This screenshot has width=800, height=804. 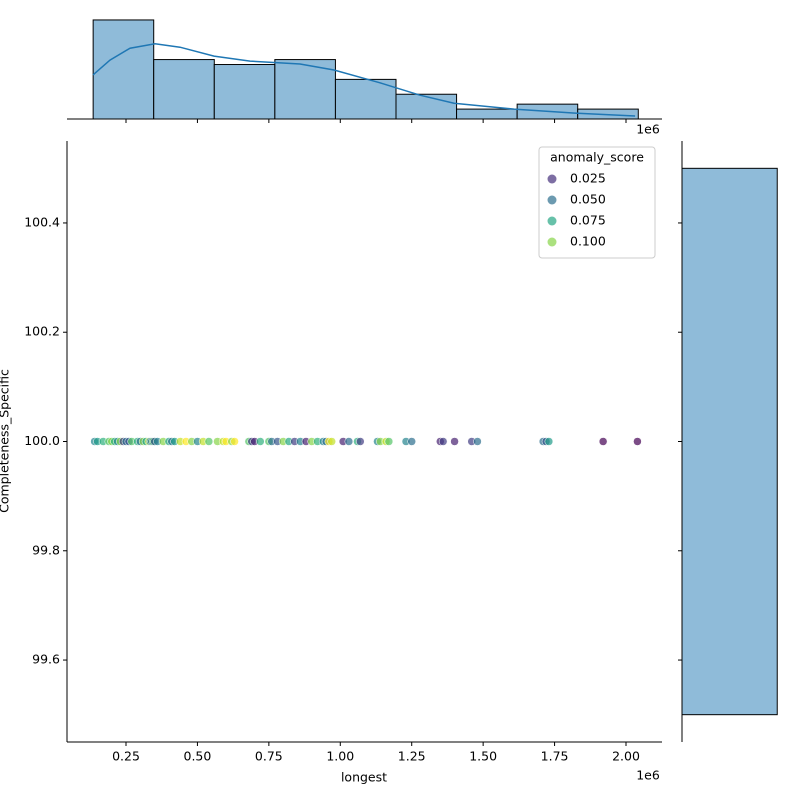 What do you see at coordinates (6, 441) in the screenshot?
I see `y-axis-label: Completeness_Specific` at bounding box center [6, 441].